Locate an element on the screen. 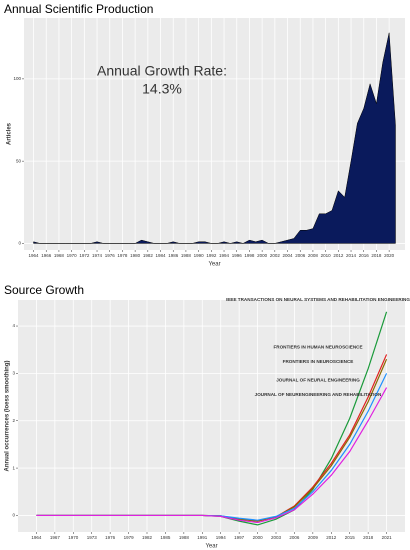 The height and width of the screenshot is (550, 410). x-tick-label: 2009 is located at coordinates (313, 537).